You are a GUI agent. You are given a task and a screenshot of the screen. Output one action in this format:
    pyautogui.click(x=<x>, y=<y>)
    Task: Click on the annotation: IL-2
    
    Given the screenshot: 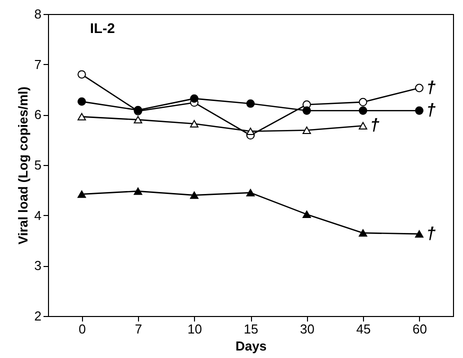 What is the action you would take?
    pyautogui.click(x=103, y=28)
    